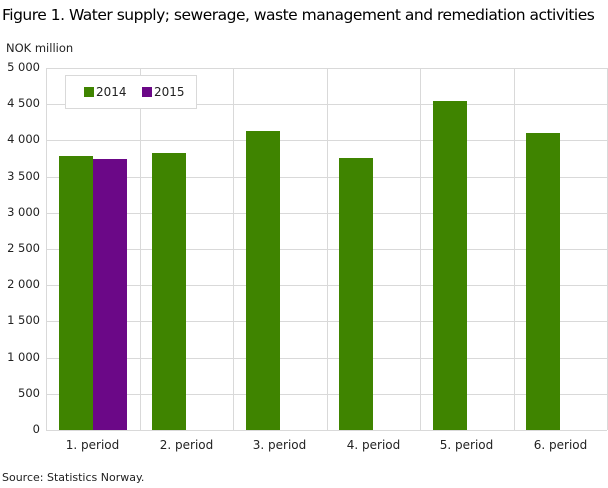 This screenshot has width=608, height=488. What do you see at coordinates (373, 445) in the screenshot?
I see `x-tick-label: 4. period` at bounding box center [373, 445].